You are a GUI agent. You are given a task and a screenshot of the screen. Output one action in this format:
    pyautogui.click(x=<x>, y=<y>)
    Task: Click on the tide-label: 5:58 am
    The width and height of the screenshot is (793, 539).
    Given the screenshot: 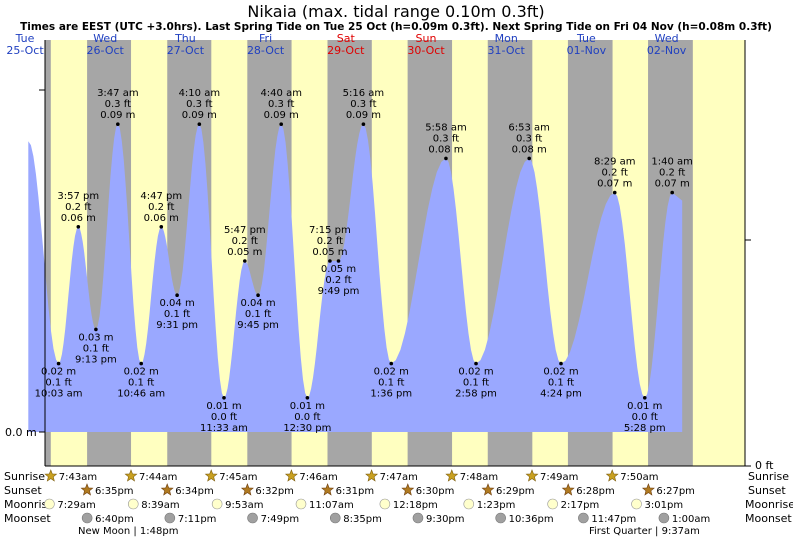 What is the action you would take?
    pyautogui.click(x=446, y=127)
    